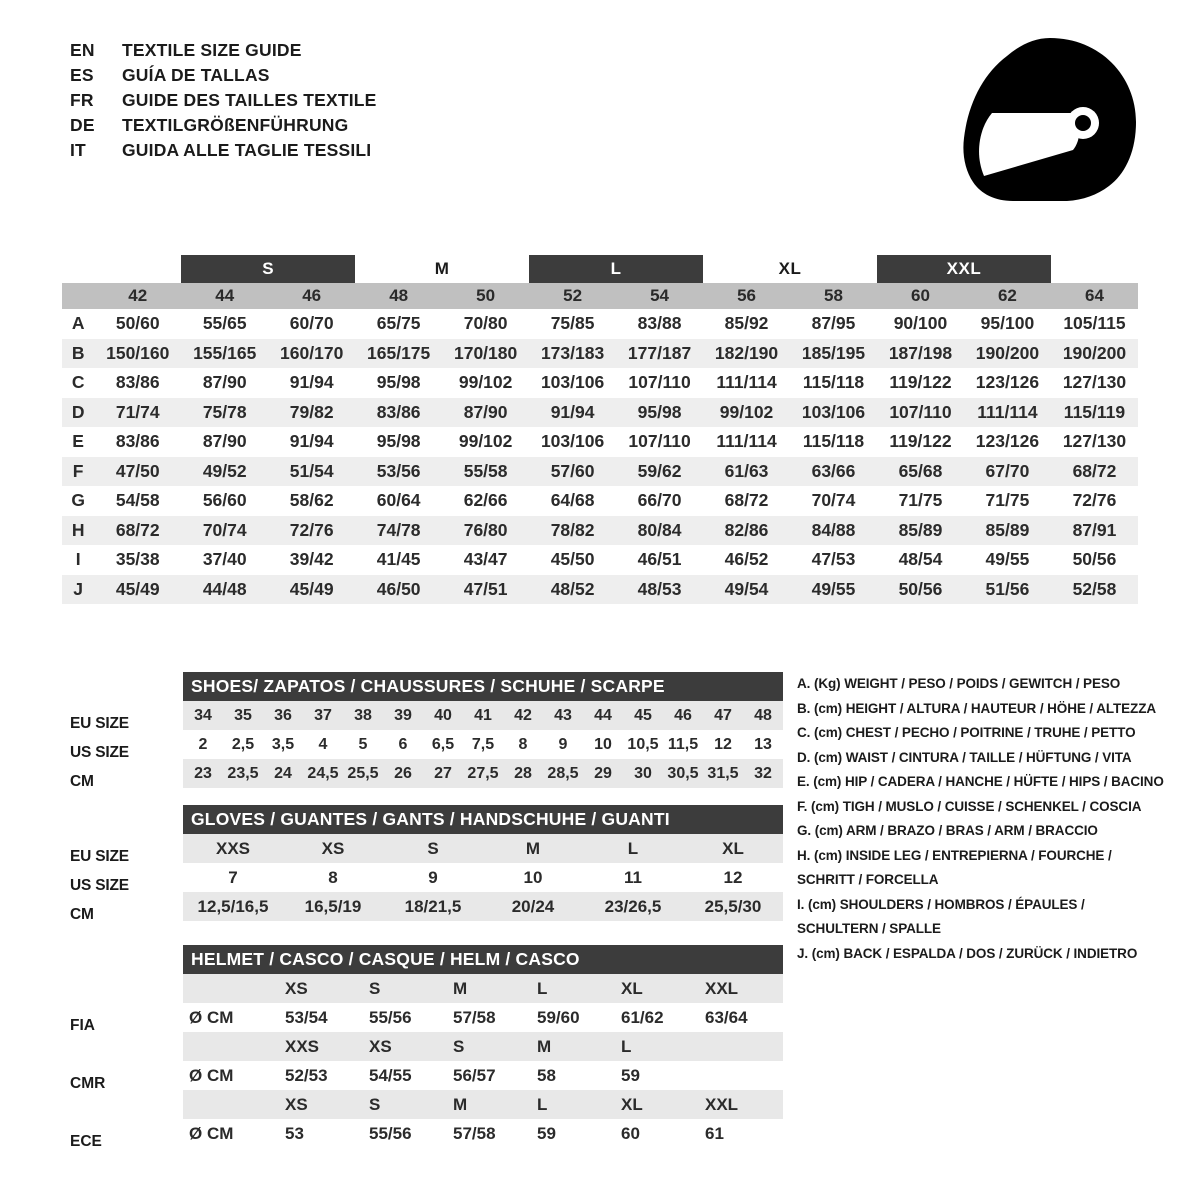 This screenshot has width=1200, height=1200. What do you see at coordinates (563, 715) in the screenshot?
I see `shoes-cell: 43` at bounding box center [563, 715].